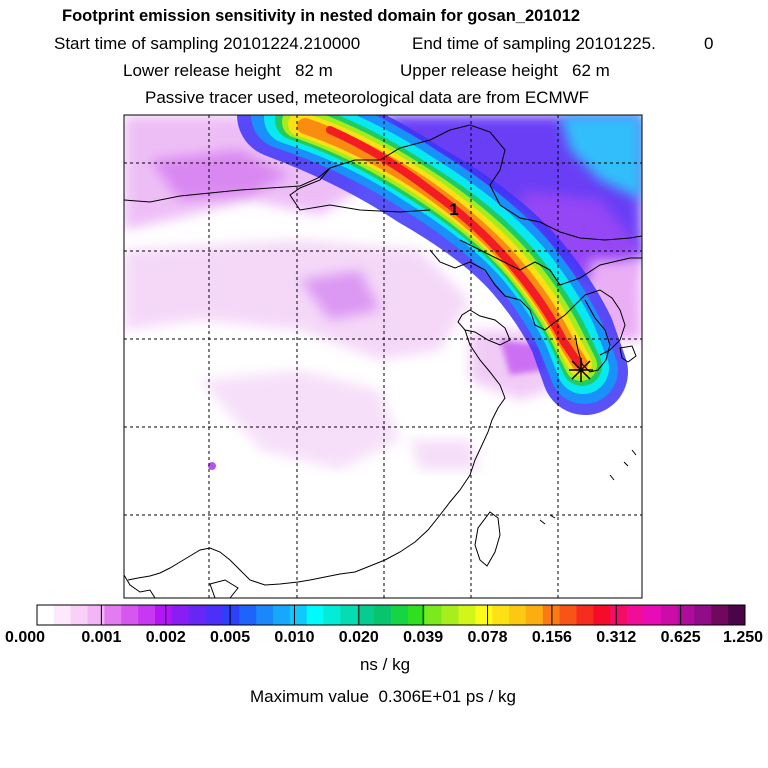 The height and width of the screenshot is (768, 768). Describe the element at coordinates (101, 637) in the screenshot. I see `colorbar-label: 0.001` at that location.